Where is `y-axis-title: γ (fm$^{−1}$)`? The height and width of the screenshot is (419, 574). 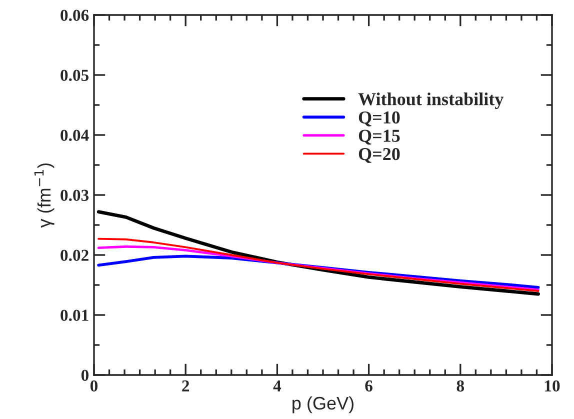 y-axis-title: γ (fm$^{−1}$) is located at coordinates (44, 195).